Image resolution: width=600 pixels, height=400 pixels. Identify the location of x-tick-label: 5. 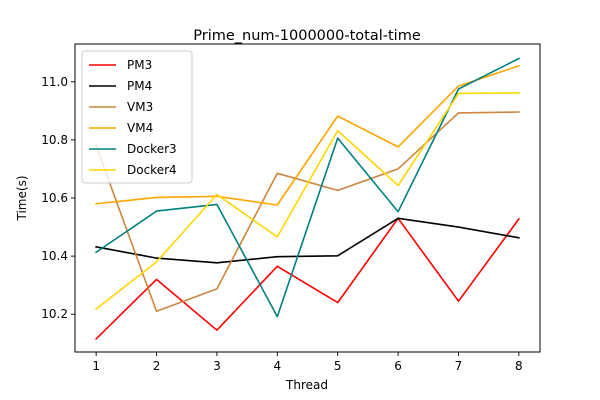
(338, 366).